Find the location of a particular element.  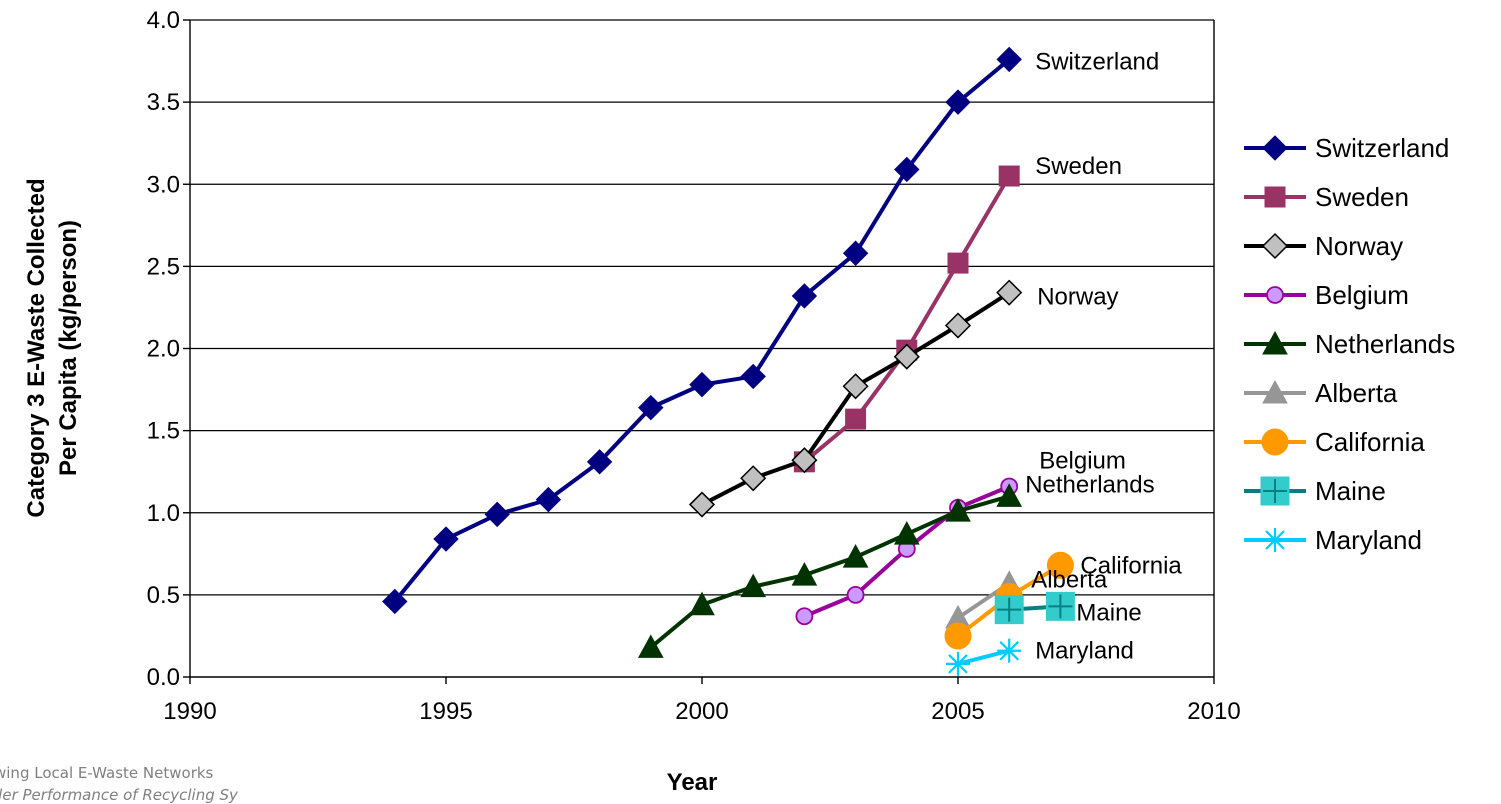

legend-item-sweden: Sweden is located at coordinates (1326, 197).